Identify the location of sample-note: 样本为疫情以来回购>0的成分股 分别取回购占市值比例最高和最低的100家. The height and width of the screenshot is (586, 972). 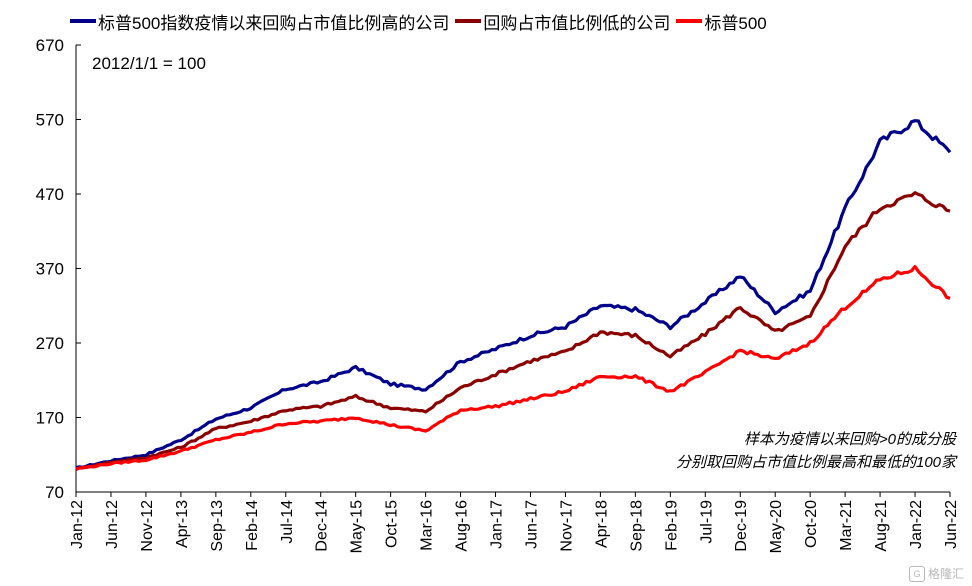
(816, 451).